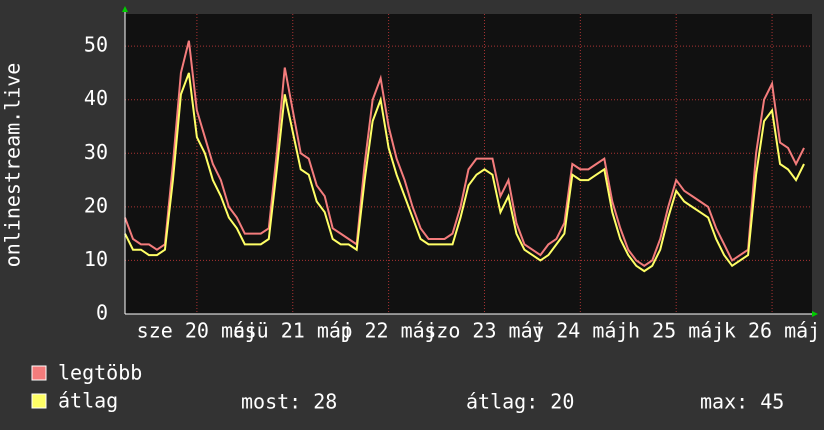 This screenshot has height=430, width=824. What do you see at coordinates (293, 331) in the screenshot?
I see `x-tick-label: csü 21 máj` at bounding box center [293, 331].